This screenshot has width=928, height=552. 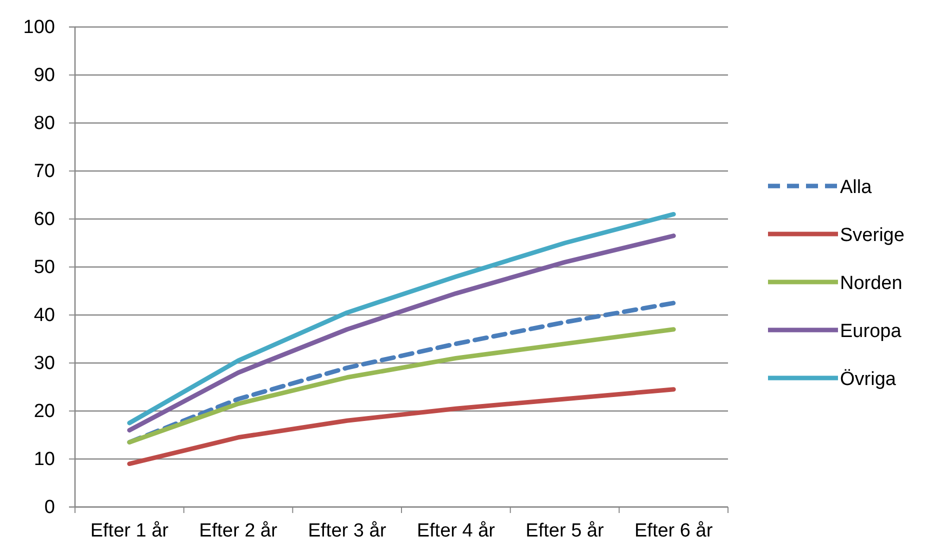 What do you see at coordinates (44, 123) in the screenshot?
I see `y-tick-label: 80` at bounding box center [44, 123].